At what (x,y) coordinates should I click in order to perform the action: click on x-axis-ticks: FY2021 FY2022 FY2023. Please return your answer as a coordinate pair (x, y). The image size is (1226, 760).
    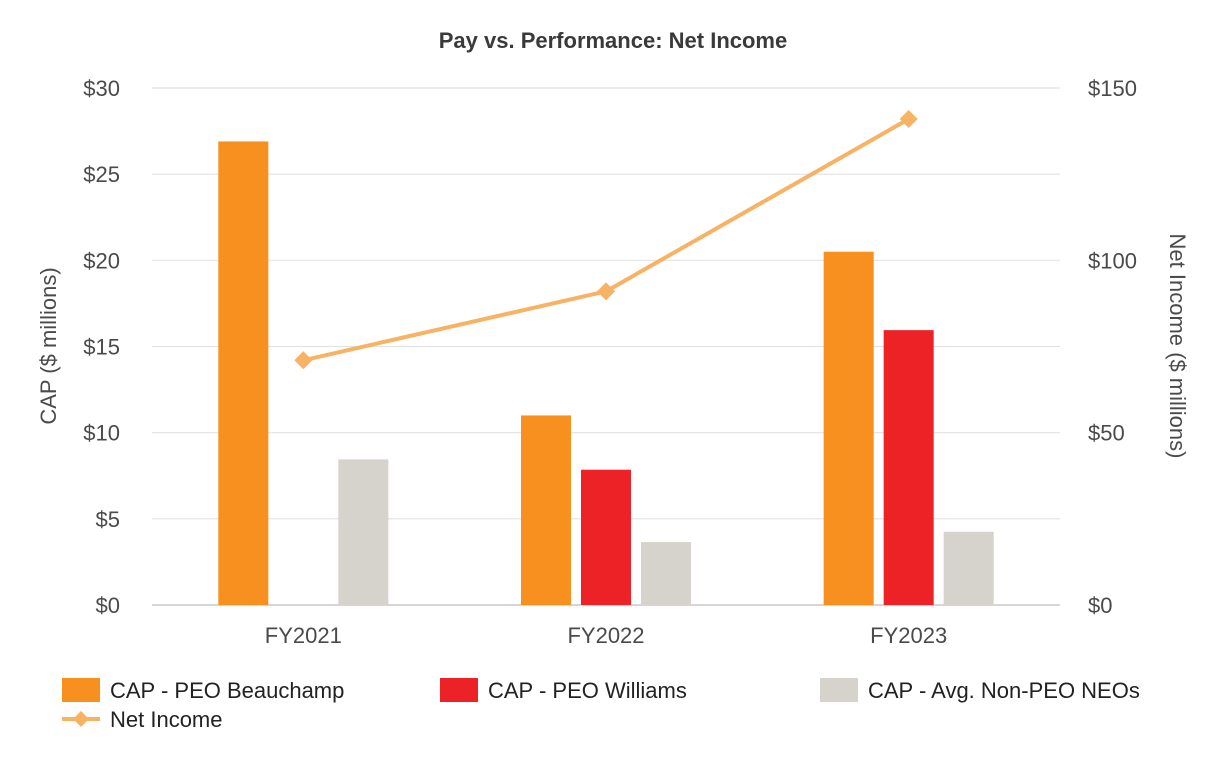
    Looking at the image, I should click on (606, 635).